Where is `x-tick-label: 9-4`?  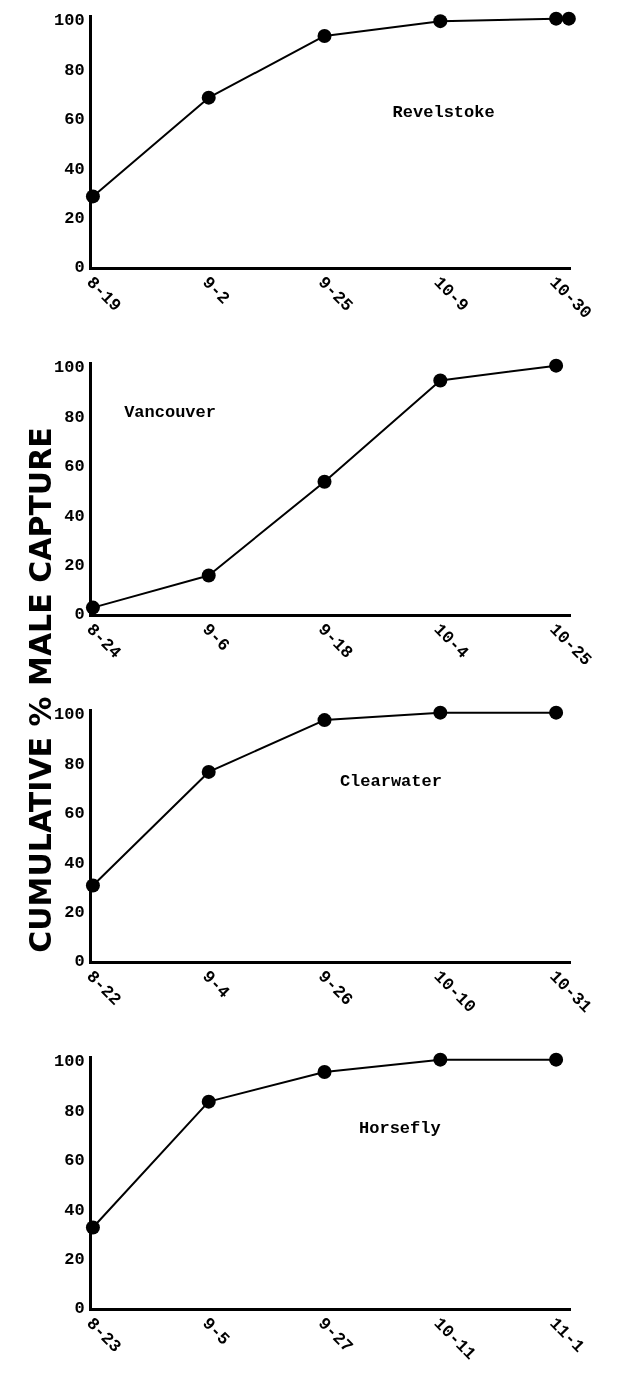
x-tick-label: 9-4 is located at coordinates (216, 985).